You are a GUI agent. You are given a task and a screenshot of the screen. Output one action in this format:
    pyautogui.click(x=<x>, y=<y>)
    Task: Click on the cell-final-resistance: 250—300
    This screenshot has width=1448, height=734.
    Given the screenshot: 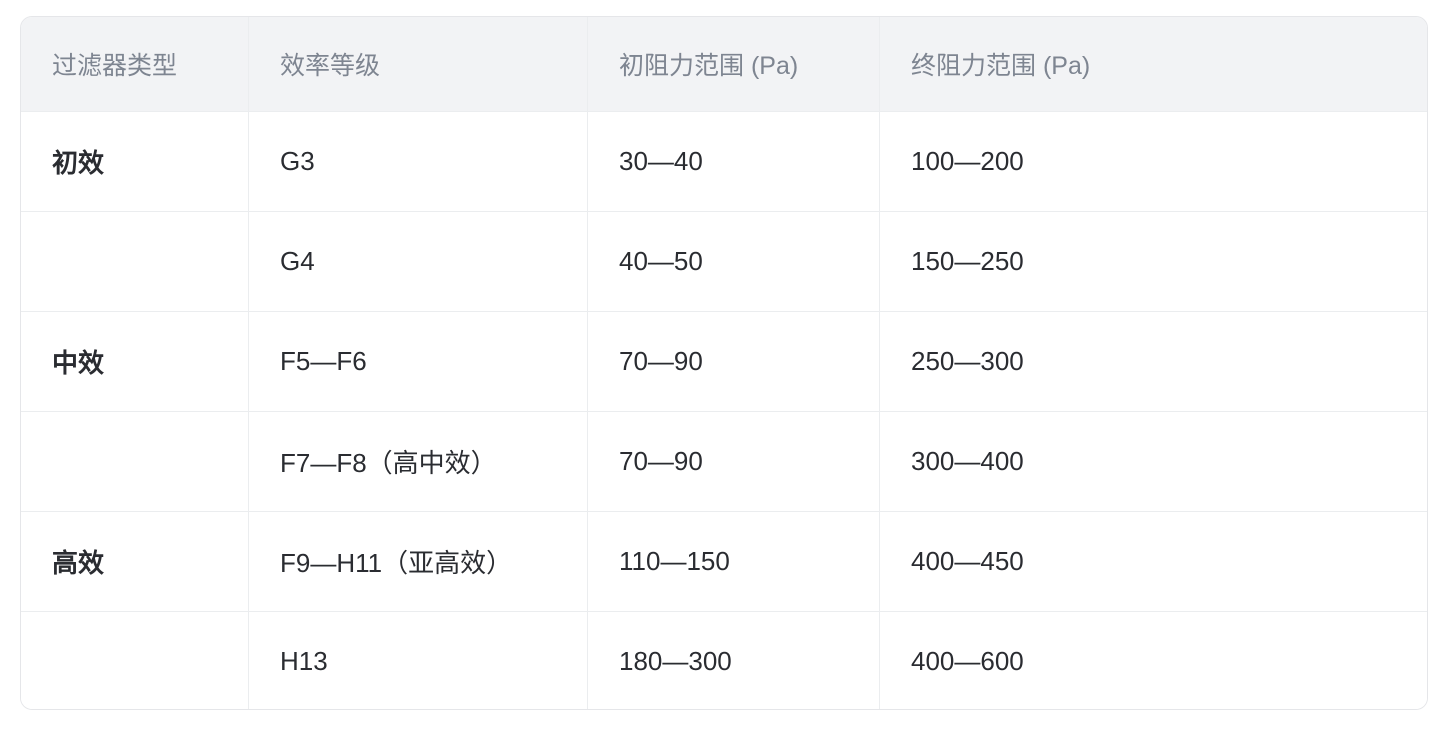 What is the action you would take?
    pyautogui.click(x=1153, y=361)
    